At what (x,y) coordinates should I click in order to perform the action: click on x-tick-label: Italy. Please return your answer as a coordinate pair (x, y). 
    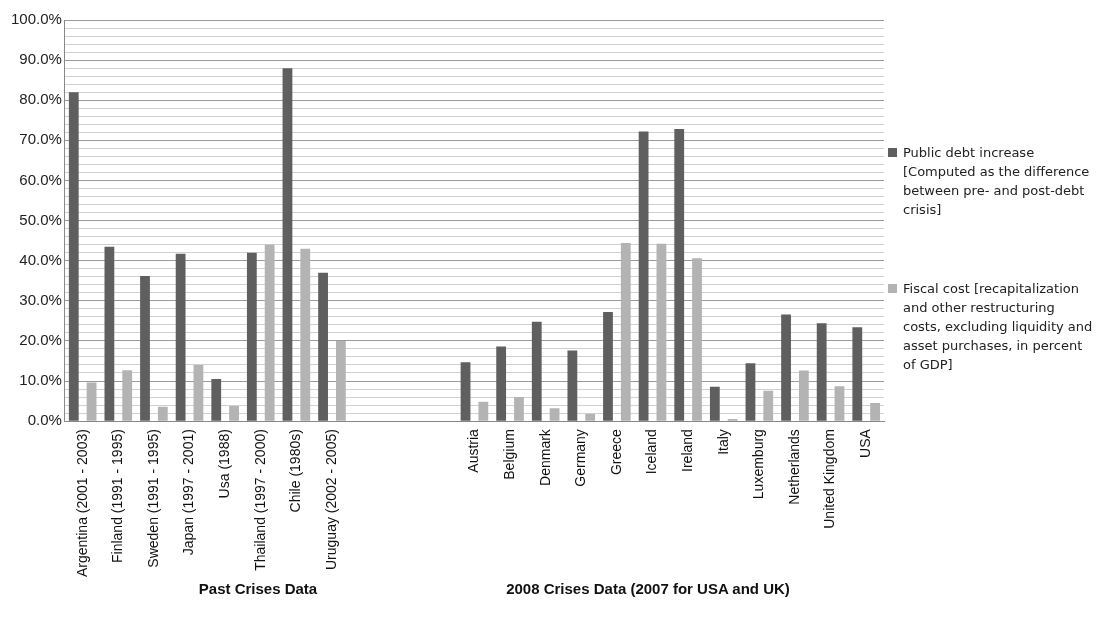
    Looking at the image, I should click on (722, 442).